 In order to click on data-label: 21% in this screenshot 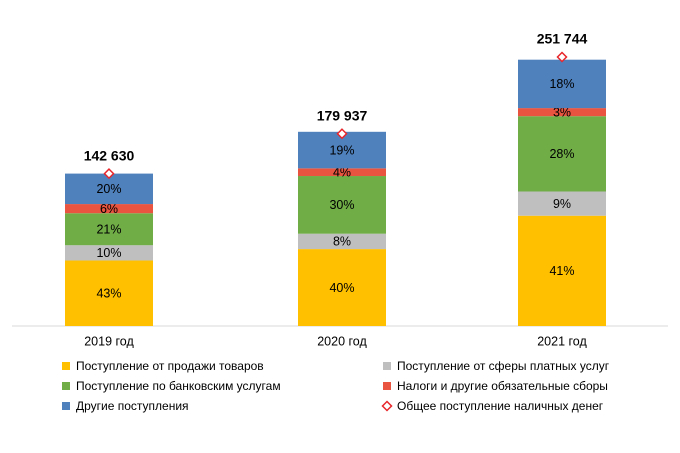, I will do `click(108, 230)`.